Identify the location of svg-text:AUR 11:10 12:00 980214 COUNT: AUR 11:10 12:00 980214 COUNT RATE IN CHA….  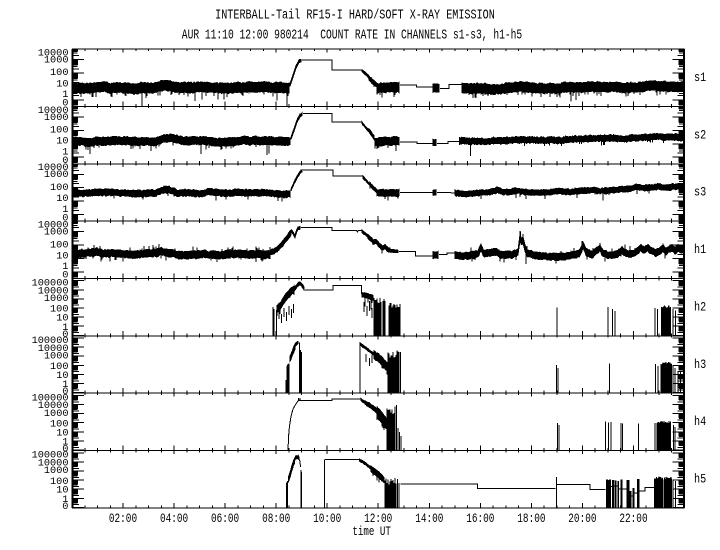
(352, 36).